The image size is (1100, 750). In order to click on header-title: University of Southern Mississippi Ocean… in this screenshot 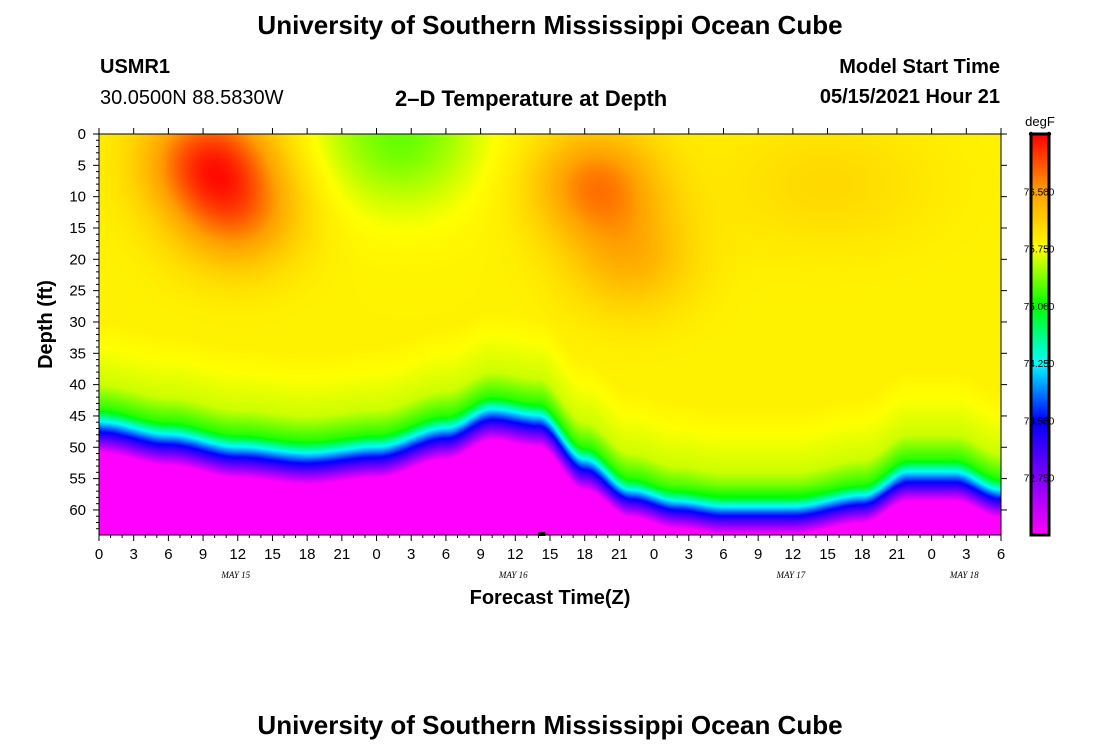, I will do `click(550, 25)`.